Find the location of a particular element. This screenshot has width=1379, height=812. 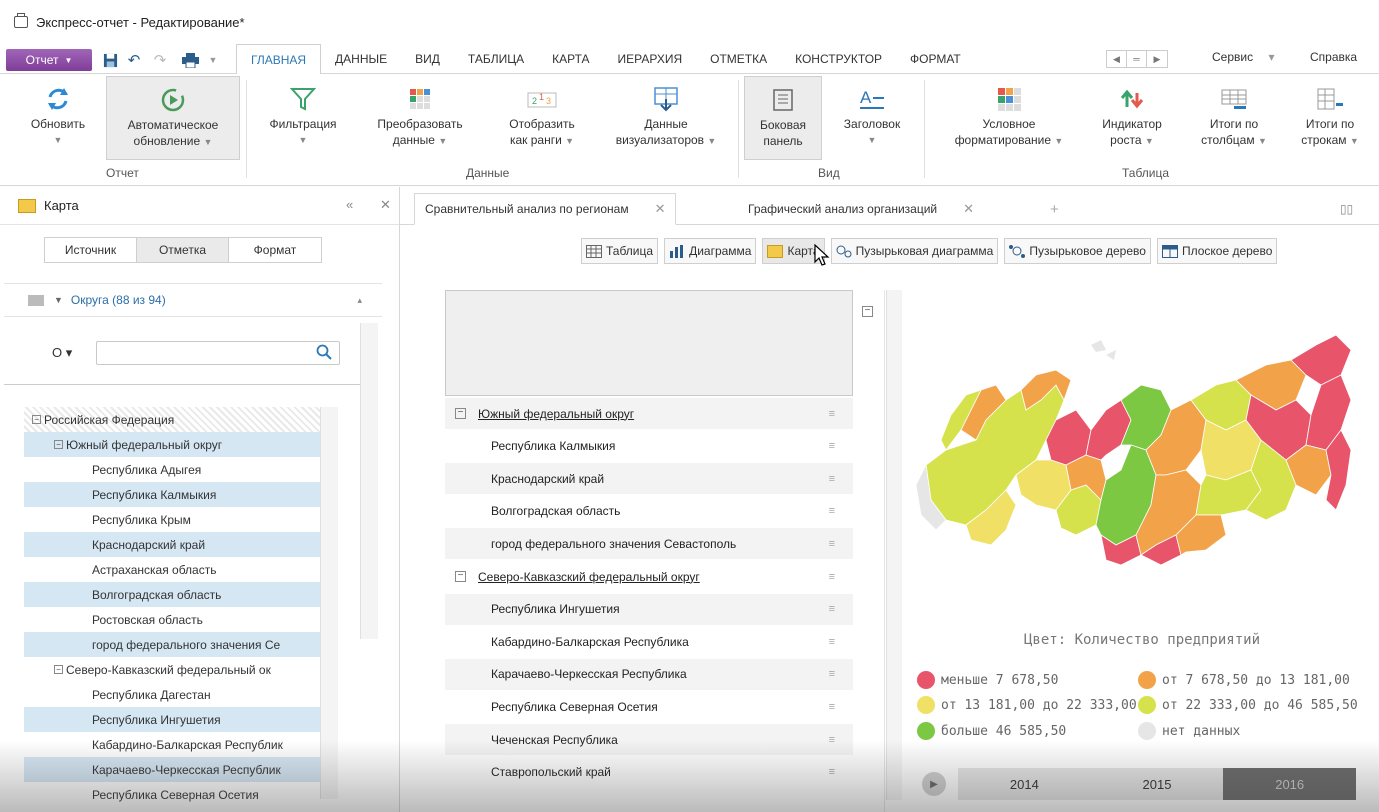

table-row: Чеченская Республика ≡ is located at coordinates (649, 740).